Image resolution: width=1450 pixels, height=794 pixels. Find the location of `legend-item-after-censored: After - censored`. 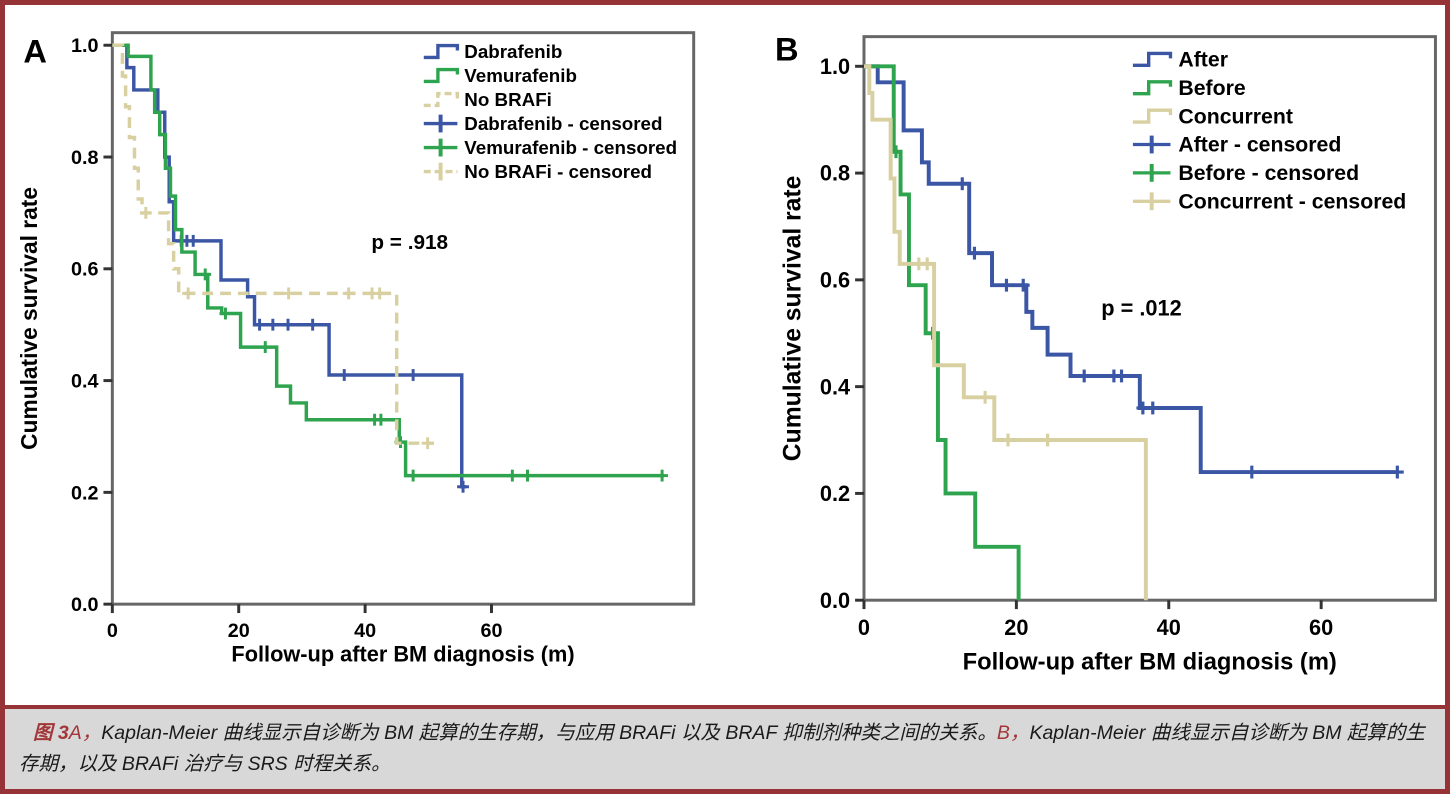

legend-item-after-censored: After - censored is located at coordinates (1236, 145).